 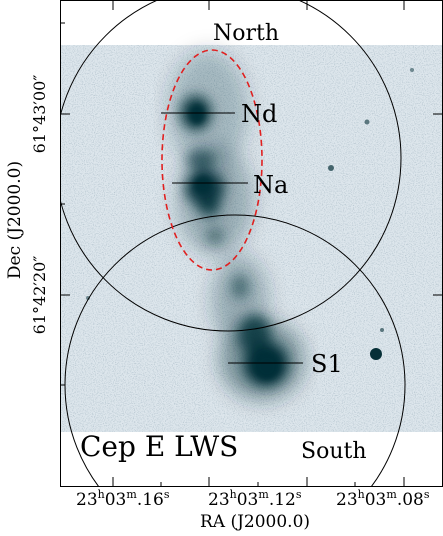 I want to click on knots, so click(x=234, y=240).